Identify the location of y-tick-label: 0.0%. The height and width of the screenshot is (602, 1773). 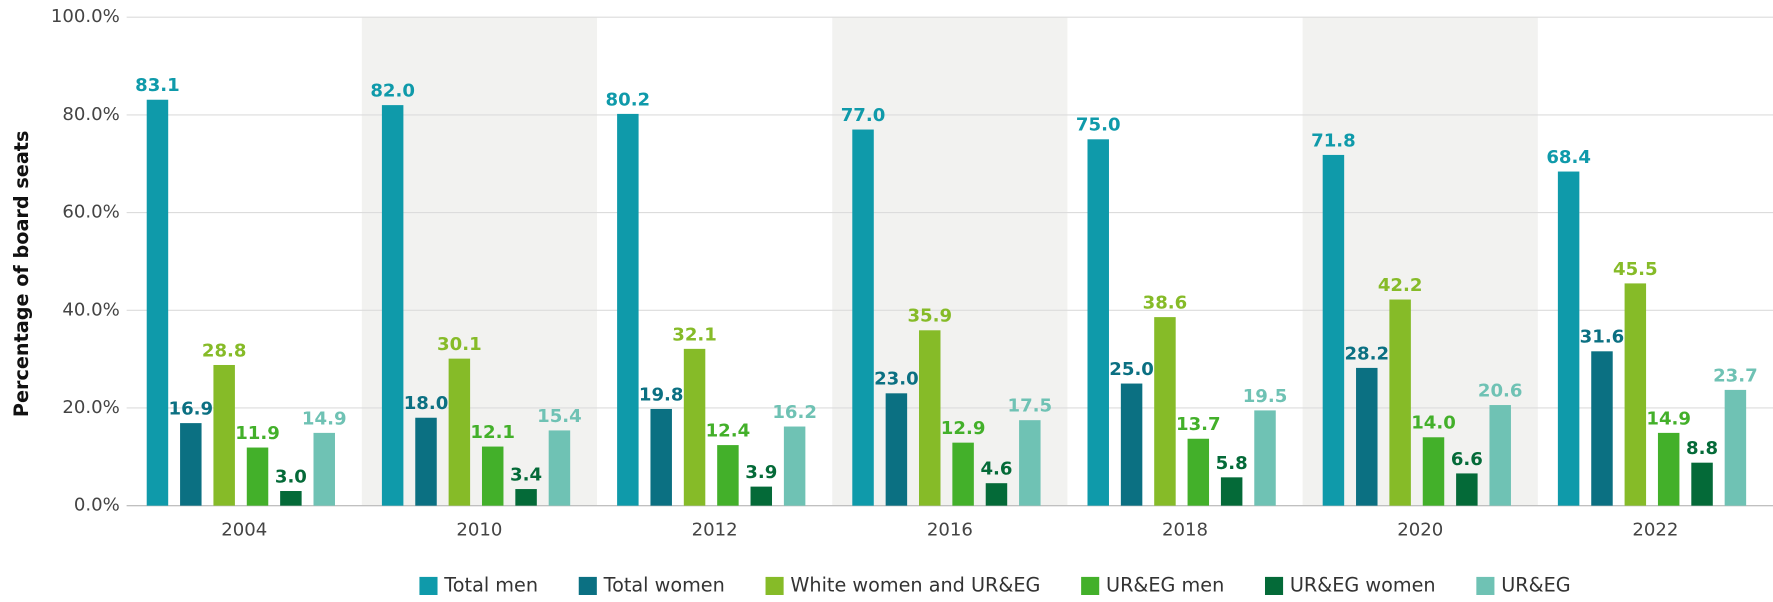
(97, 505).